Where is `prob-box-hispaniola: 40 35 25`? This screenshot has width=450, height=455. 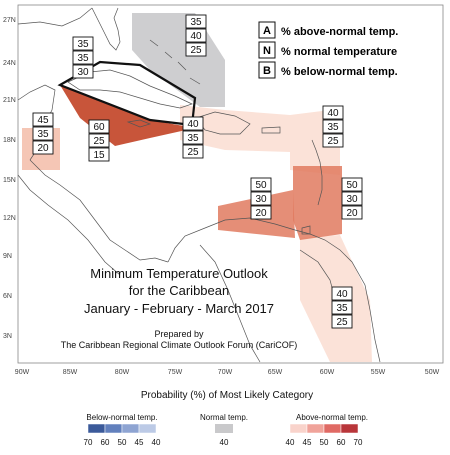
prob-box-hispaniola: 40 35 25 is located at coordinates (193, 137).